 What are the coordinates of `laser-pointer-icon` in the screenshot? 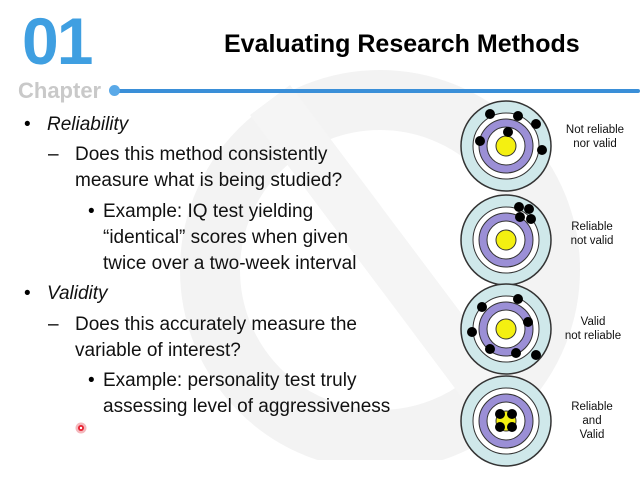 It's located at (81, 428).